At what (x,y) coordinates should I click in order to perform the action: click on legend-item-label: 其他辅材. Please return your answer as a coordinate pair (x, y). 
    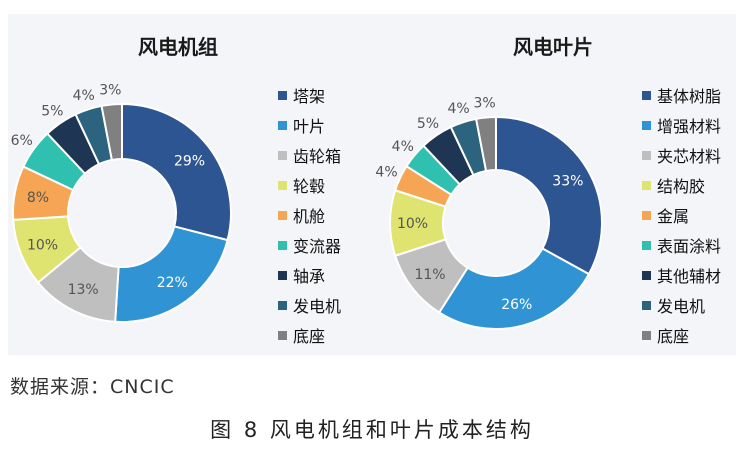
    Looking at the image, I should click on (689, 276).